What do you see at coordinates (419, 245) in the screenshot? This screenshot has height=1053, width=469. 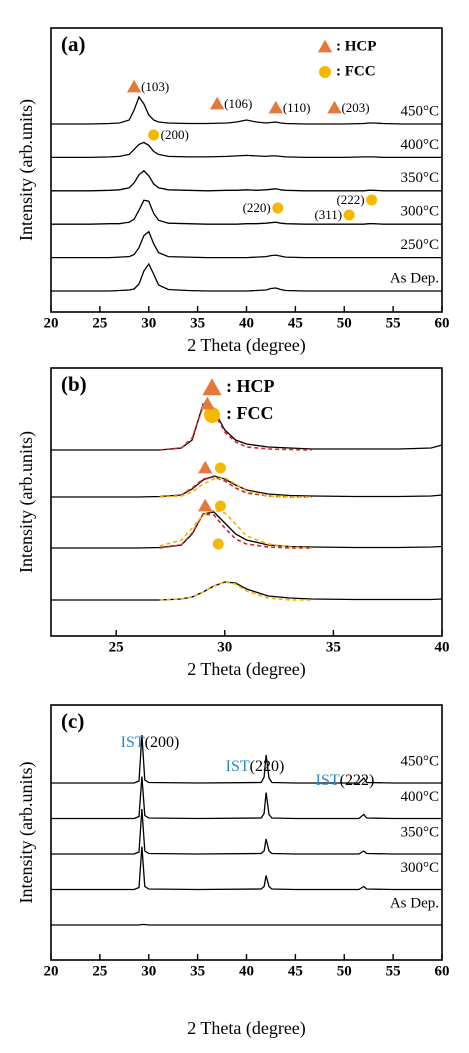 I see `series-label: 250°C` at bounding box center [419, 245].